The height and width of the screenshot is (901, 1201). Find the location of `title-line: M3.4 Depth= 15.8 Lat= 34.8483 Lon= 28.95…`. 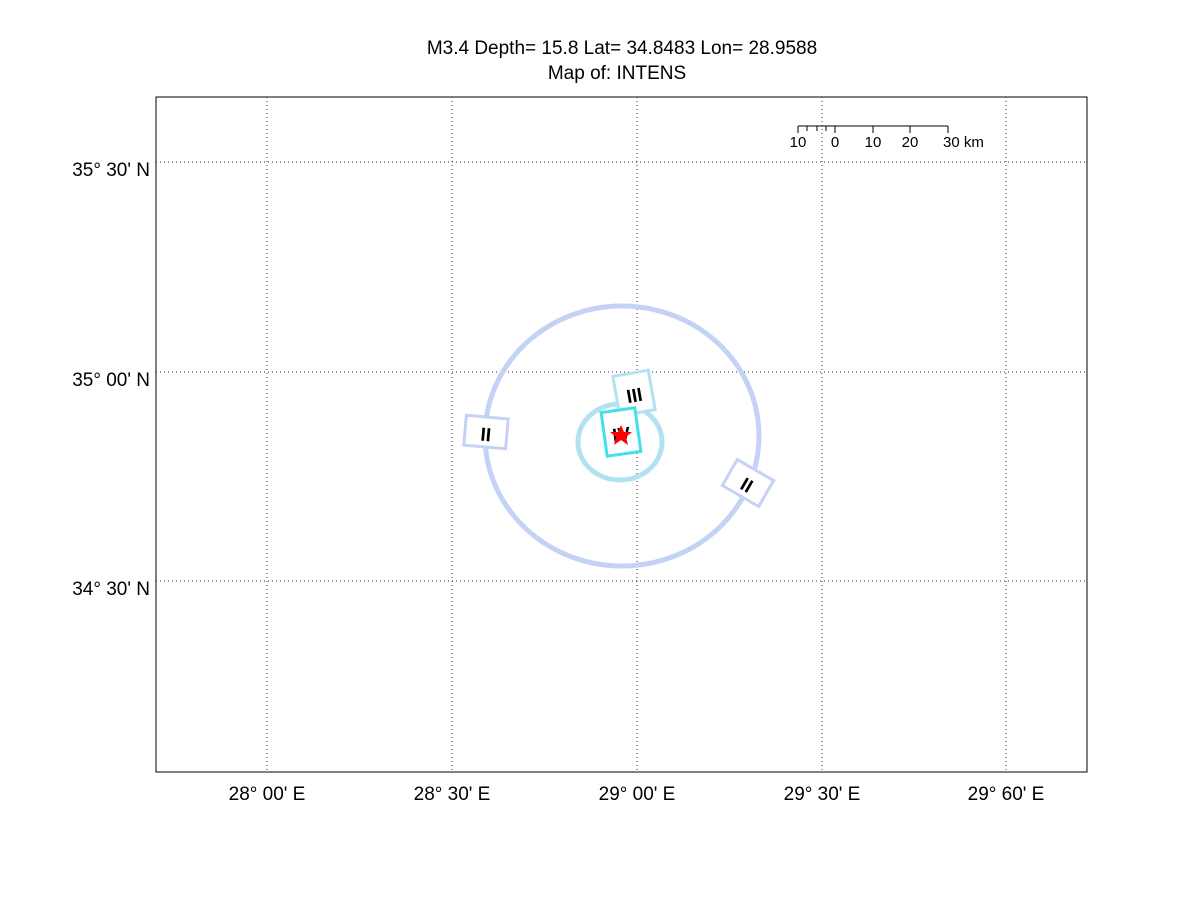

title-line: M3.4 Depth= 15.8 Lat= 34.8483 Lon= 28.95… is located at coordinates (622, 48).